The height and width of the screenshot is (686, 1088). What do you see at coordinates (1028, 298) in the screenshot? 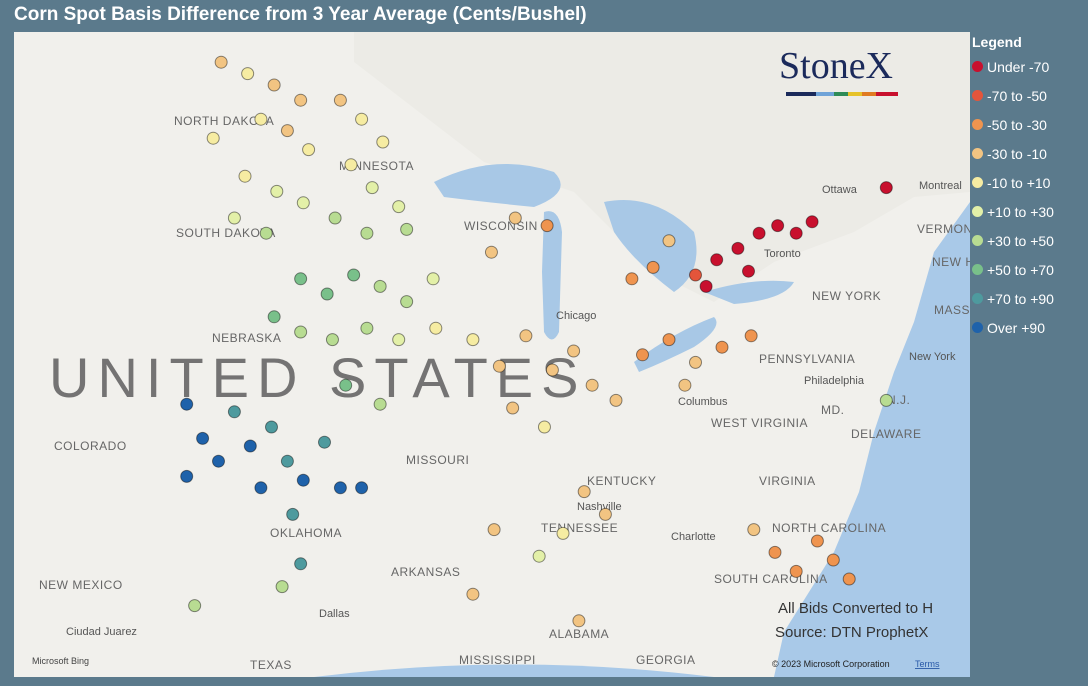
I see `legend-item: +70 to +90` at bounding box center [1028, 298].